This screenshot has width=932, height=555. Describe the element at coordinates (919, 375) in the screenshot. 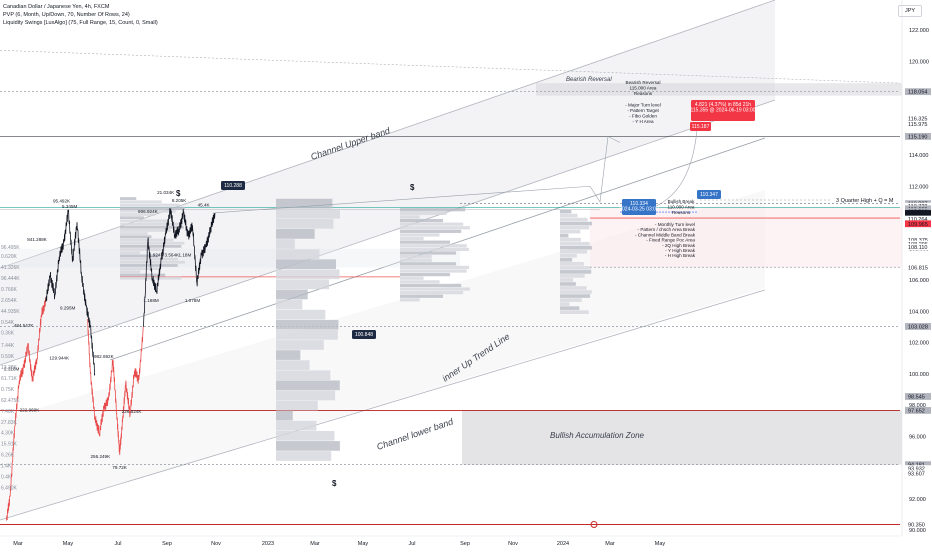

I see `y-tick-label: 100.000` at that location.